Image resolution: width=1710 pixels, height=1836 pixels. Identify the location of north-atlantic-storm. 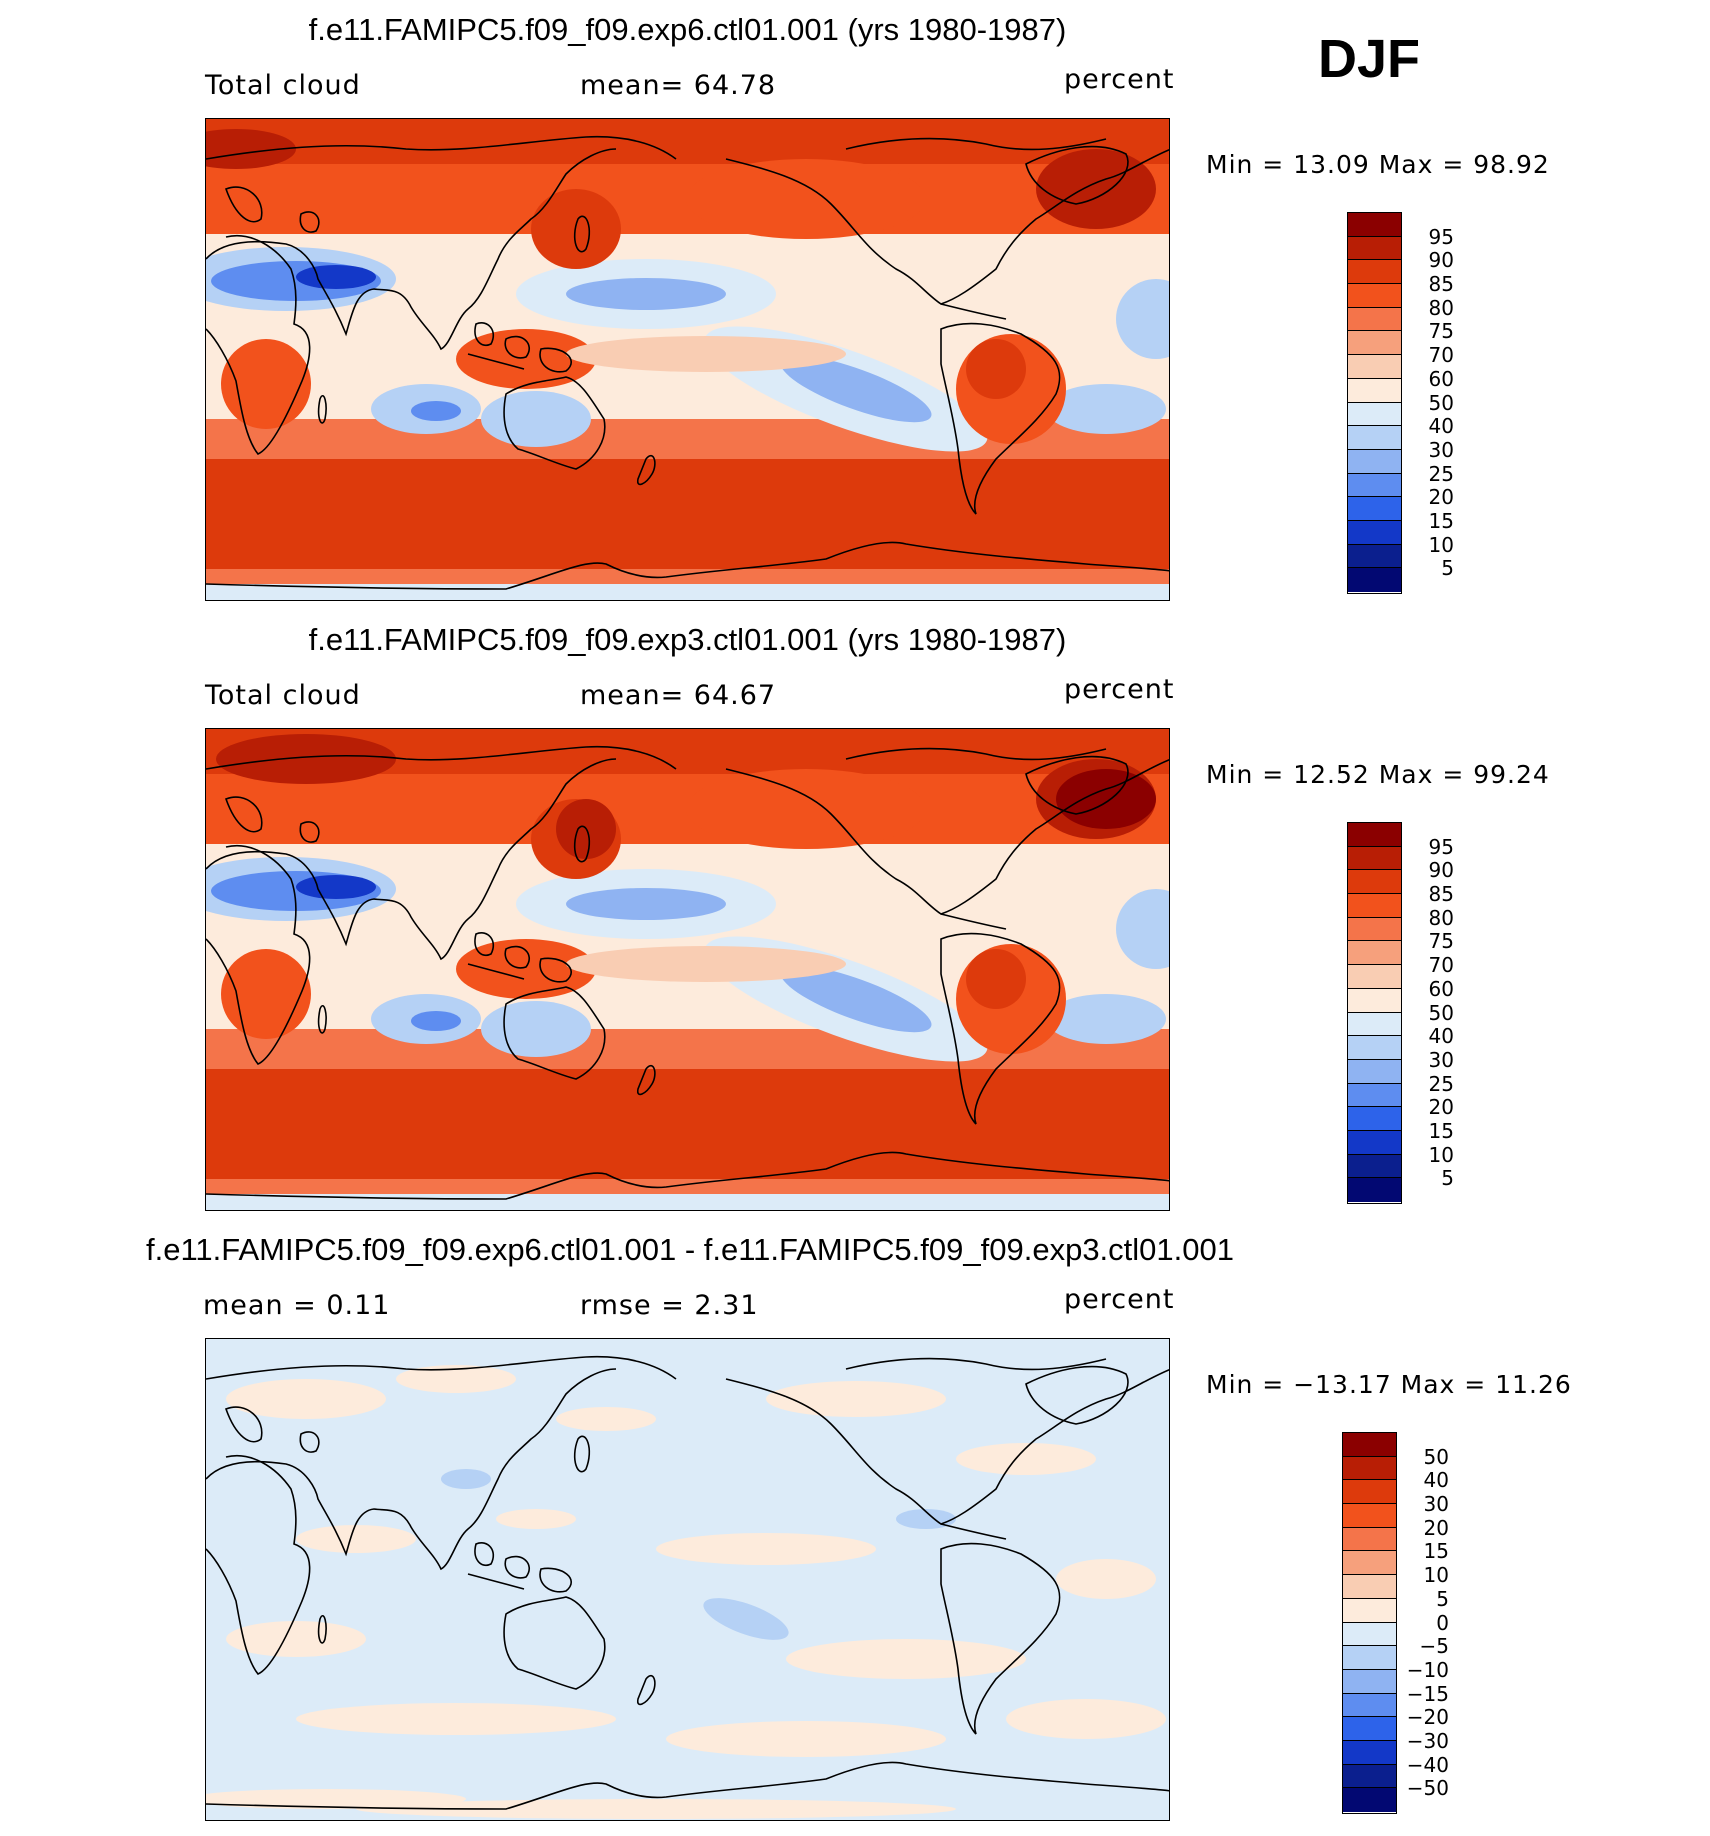
(1096, 189).